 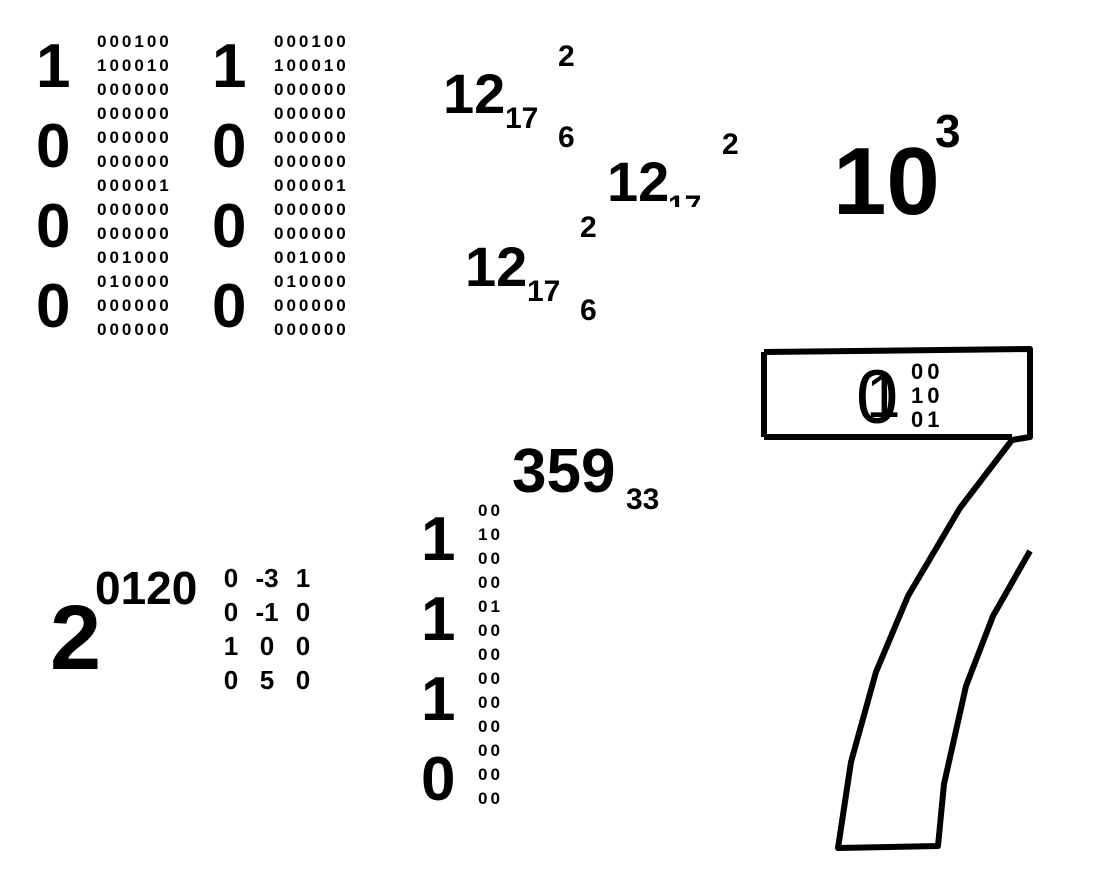 I want to click on boxed-rows: 00 10 01, so click(x=927, y=396).